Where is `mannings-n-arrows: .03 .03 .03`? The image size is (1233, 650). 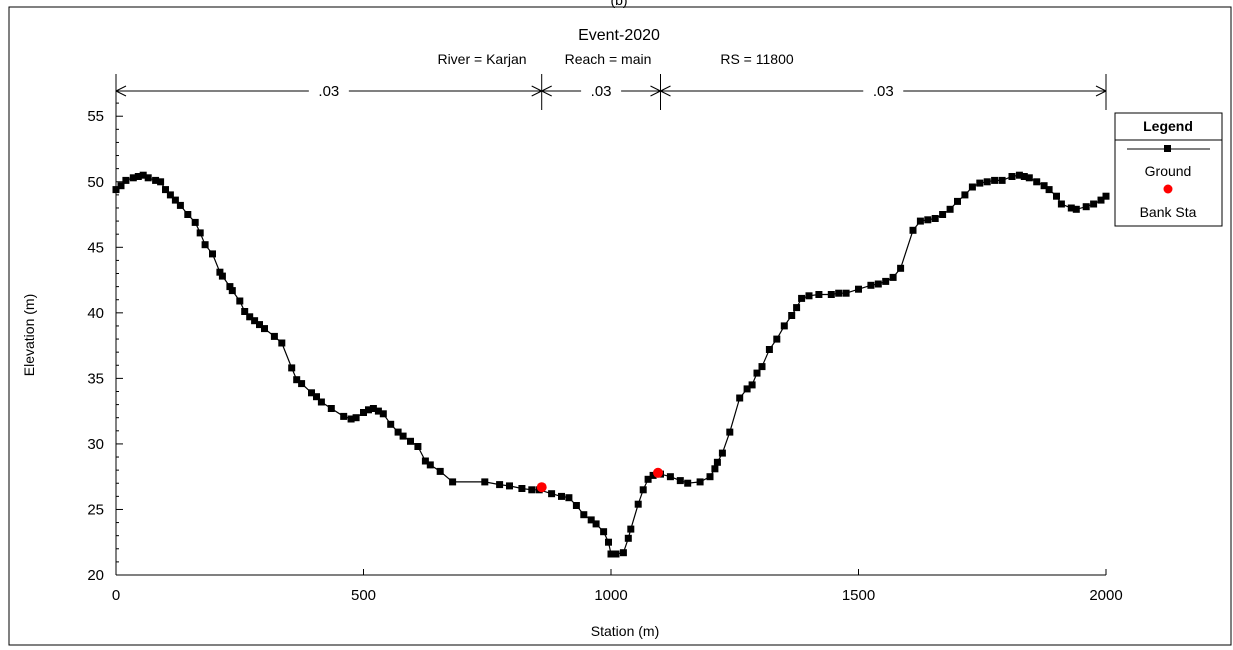 mannings-n-arrows: .03 .03 .03 is located at coordinates (611, 92).